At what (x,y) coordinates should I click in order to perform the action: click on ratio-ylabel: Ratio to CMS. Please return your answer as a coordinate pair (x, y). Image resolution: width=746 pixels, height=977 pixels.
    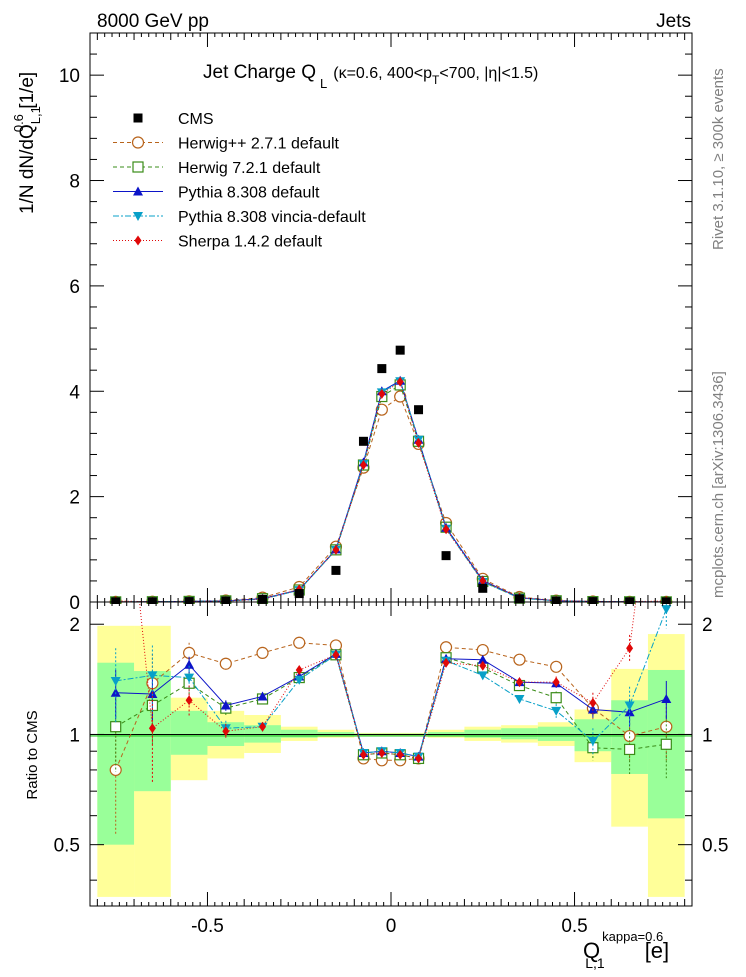
    Looking at the image, I should click on (32, 754).